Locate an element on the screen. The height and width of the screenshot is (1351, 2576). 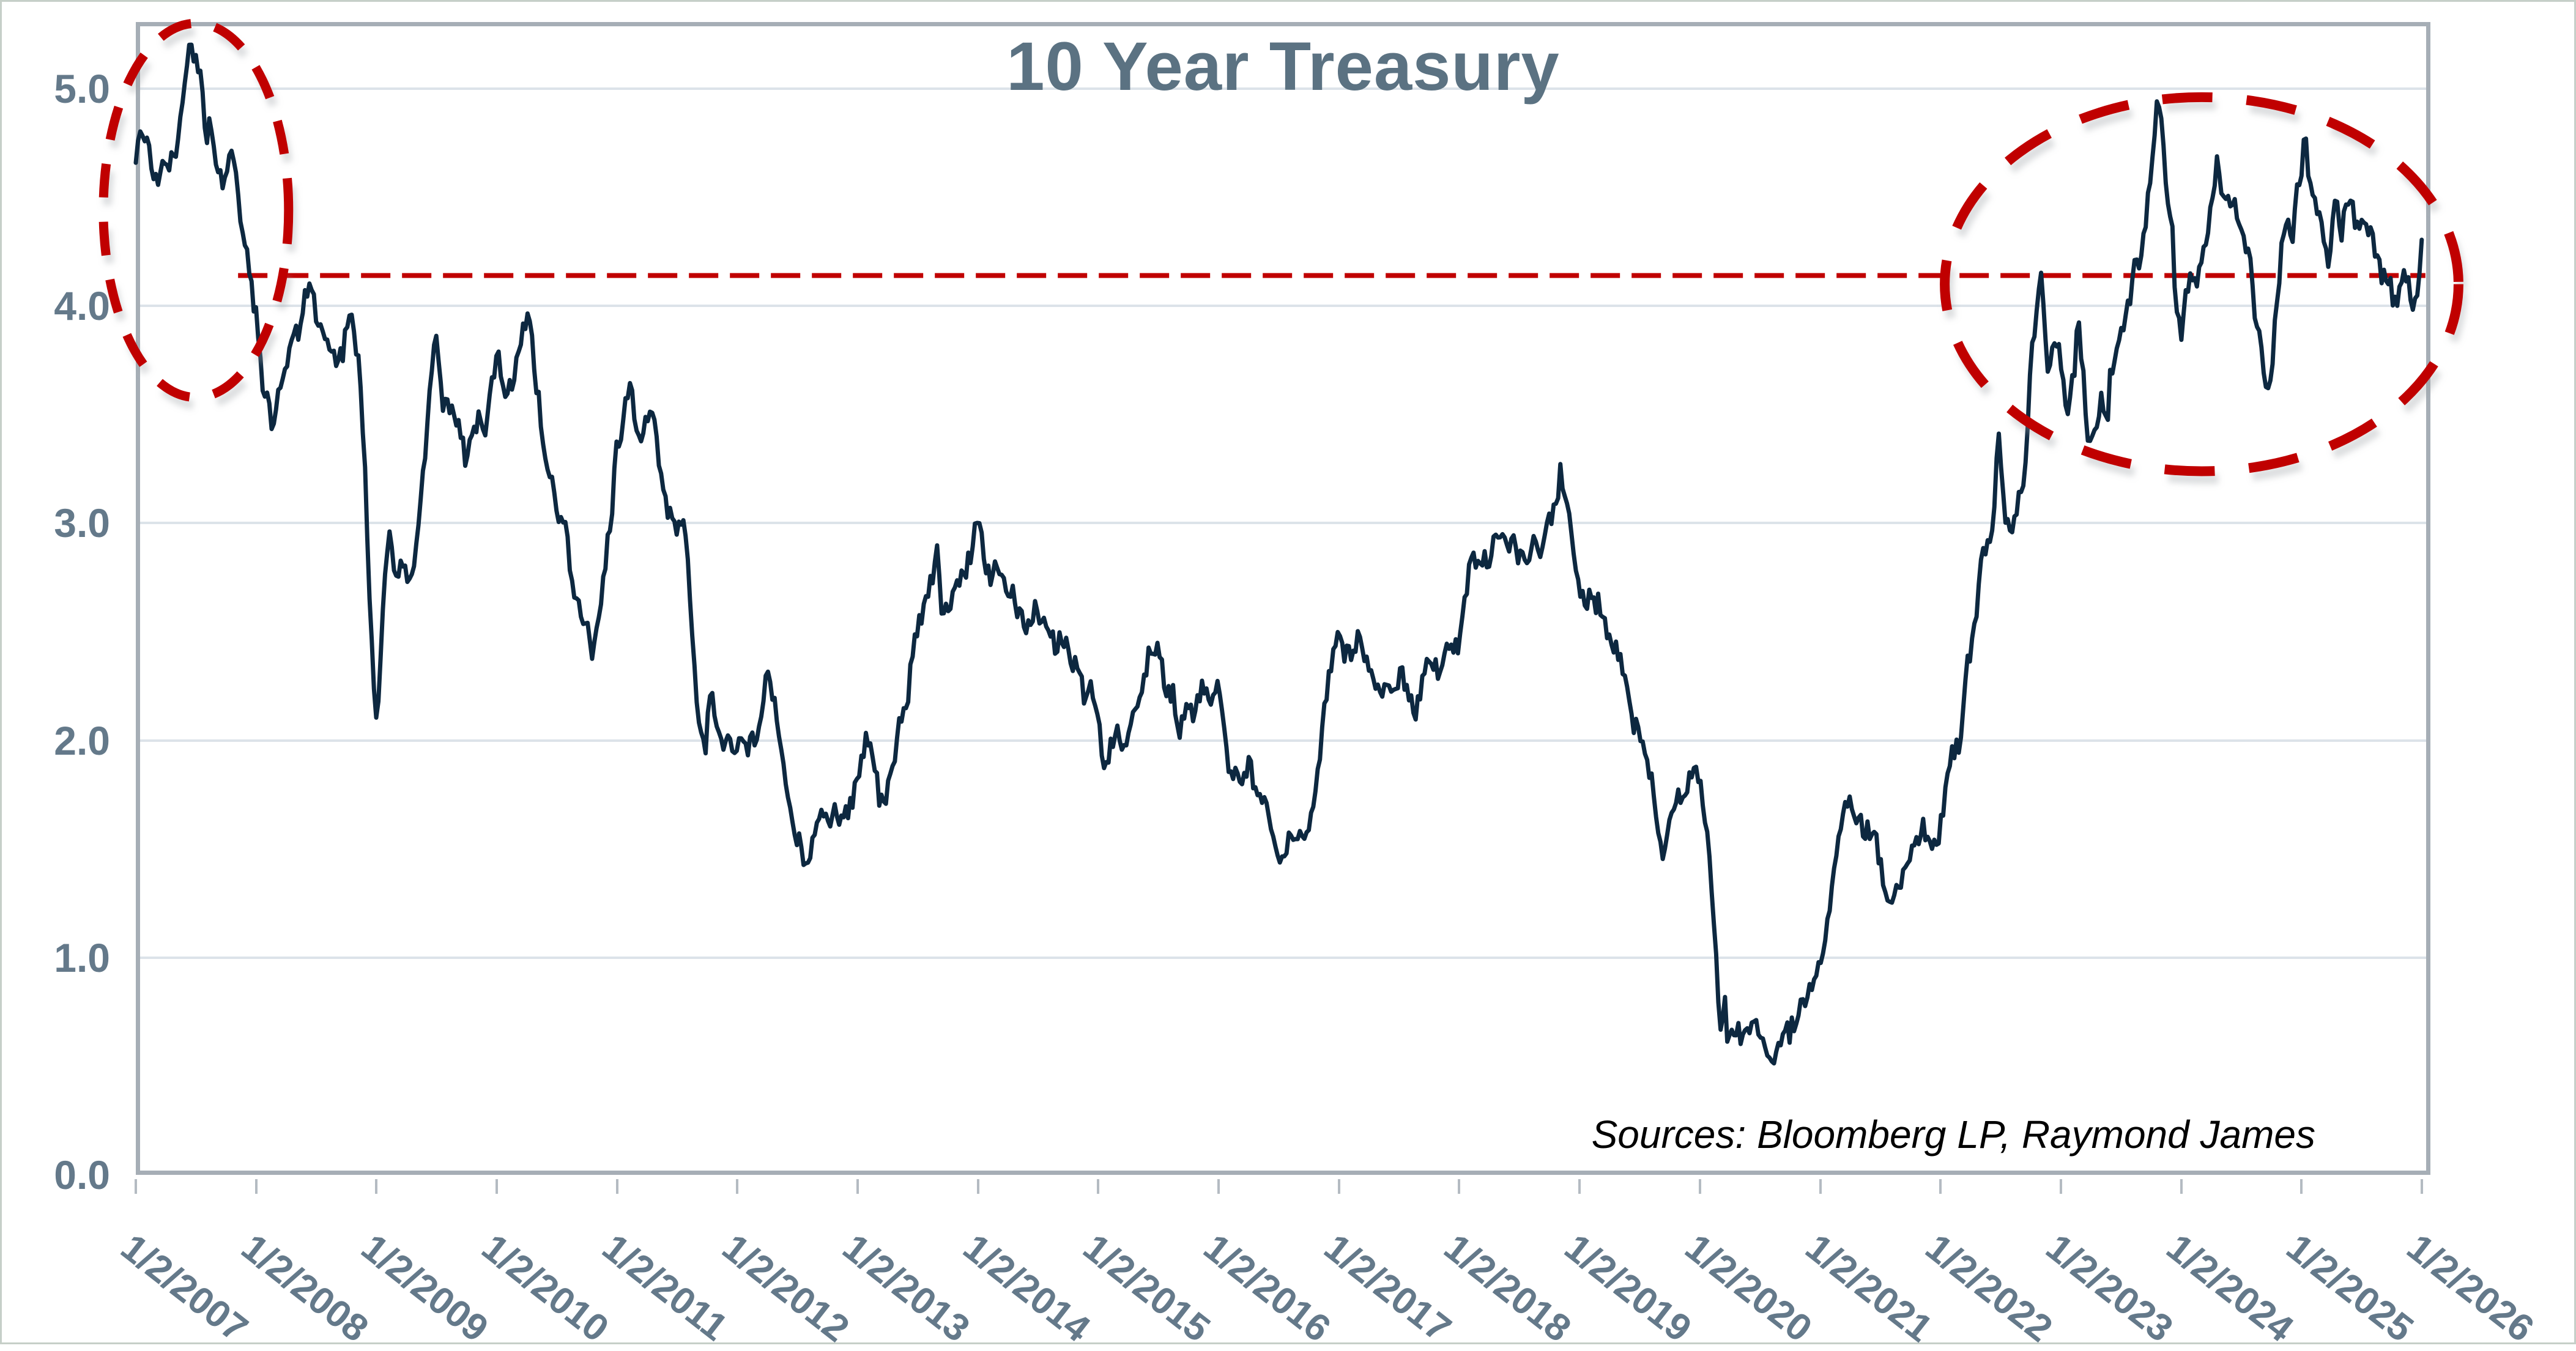
y-axis-label: 5.0 is located at coordinates (82, 88).